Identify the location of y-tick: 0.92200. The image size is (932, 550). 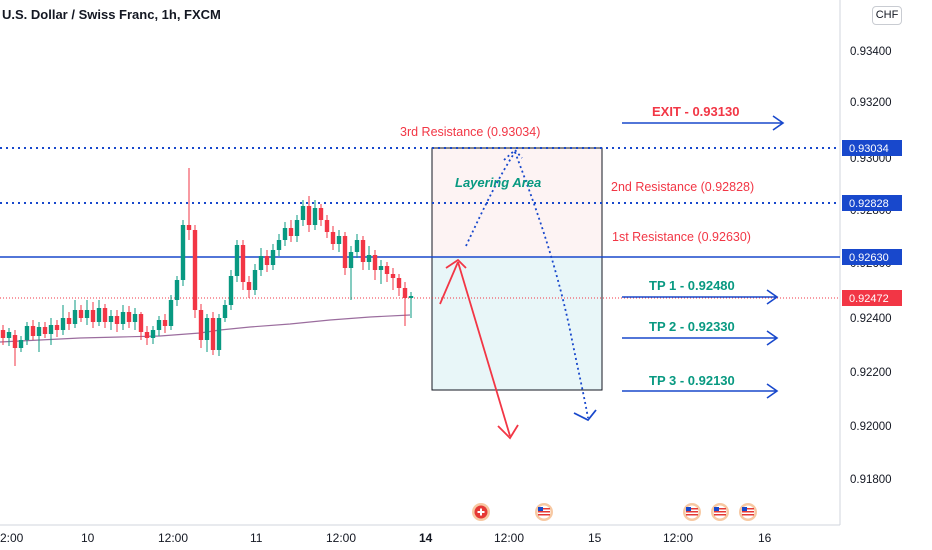
(871, 373).